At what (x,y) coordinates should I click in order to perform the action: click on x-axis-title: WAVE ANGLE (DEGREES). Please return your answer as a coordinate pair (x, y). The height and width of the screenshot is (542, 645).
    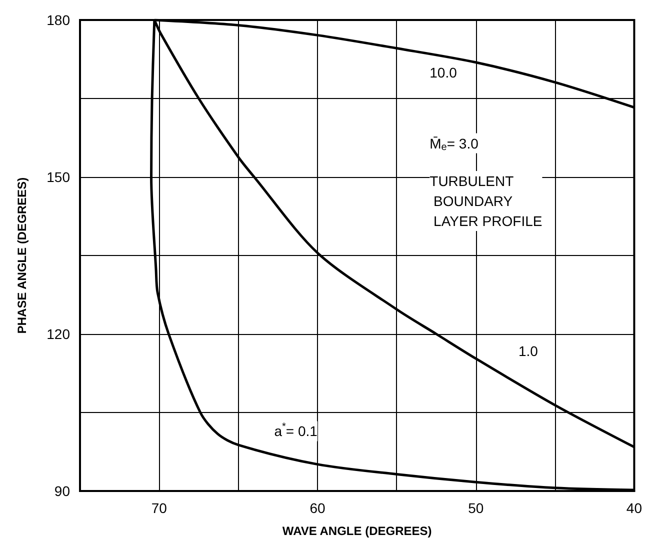
    Looking at the image, I should click on (357, 531).